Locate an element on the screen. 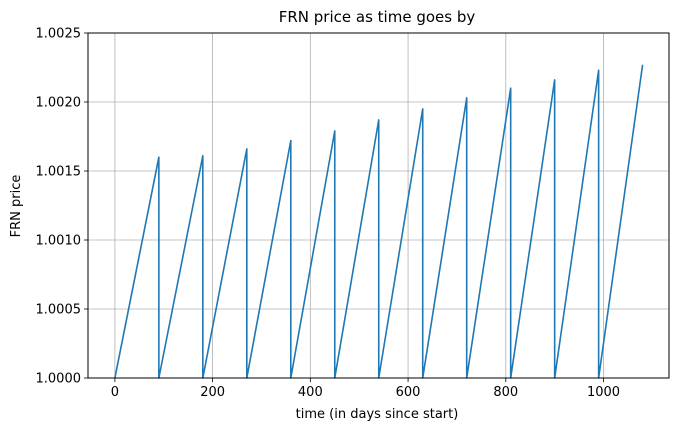  y-tick-label: 1.0015 is located at coordinates (59, 172).